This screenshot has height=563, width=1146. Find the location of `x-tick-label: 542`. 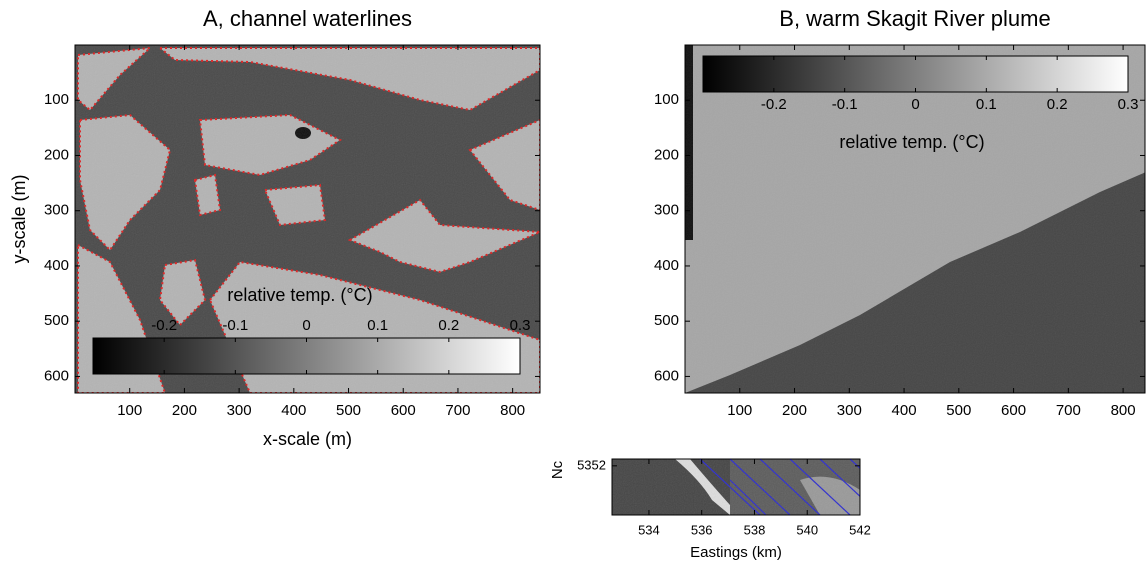

x-tick-label: 542 is located at coordinates (860, 529).